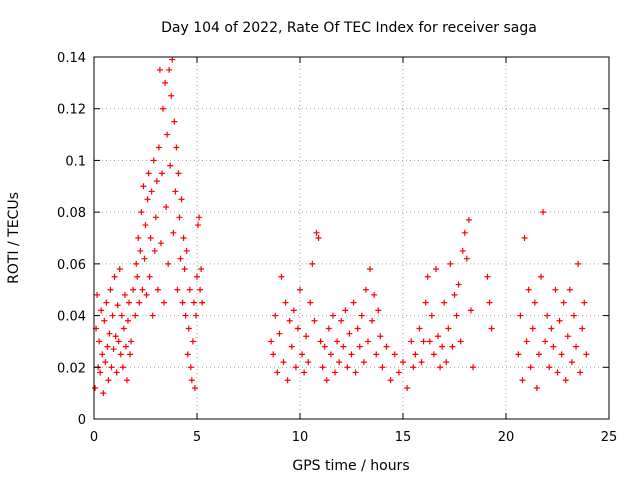  What do you see at coordinates (197, 437) in the screenshot?
I see `x-tick-label: 5` at bounding box center [197, 437].